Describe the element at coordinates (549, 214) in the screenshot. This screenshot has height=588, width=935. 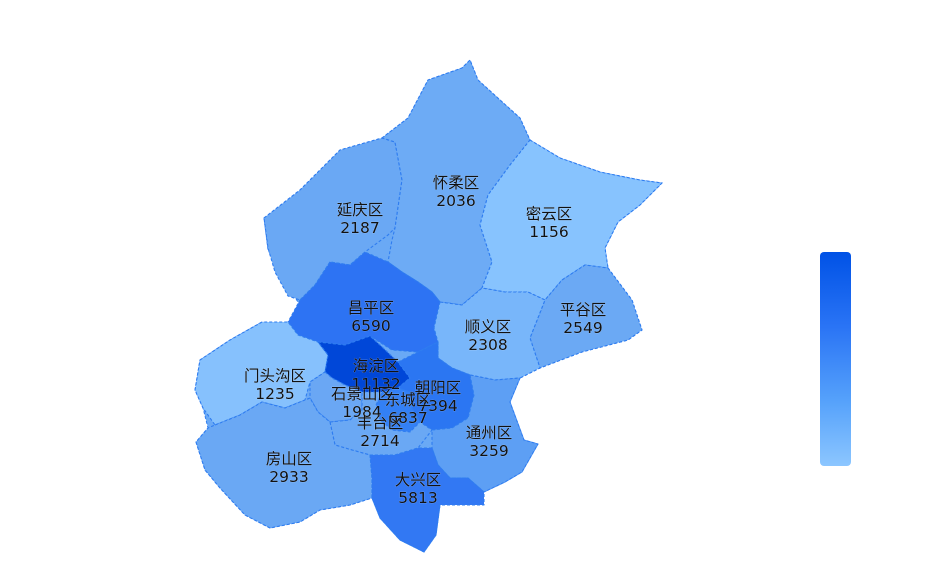
I see `label-miyun-name: 密云区` at that location.